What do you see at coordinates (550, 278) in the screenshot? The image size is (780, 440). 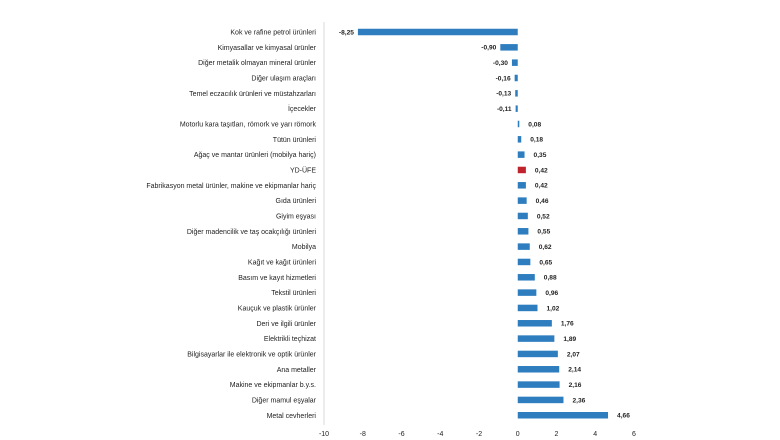 I see `value-label: 0,88` at bounding box center [550, 278].